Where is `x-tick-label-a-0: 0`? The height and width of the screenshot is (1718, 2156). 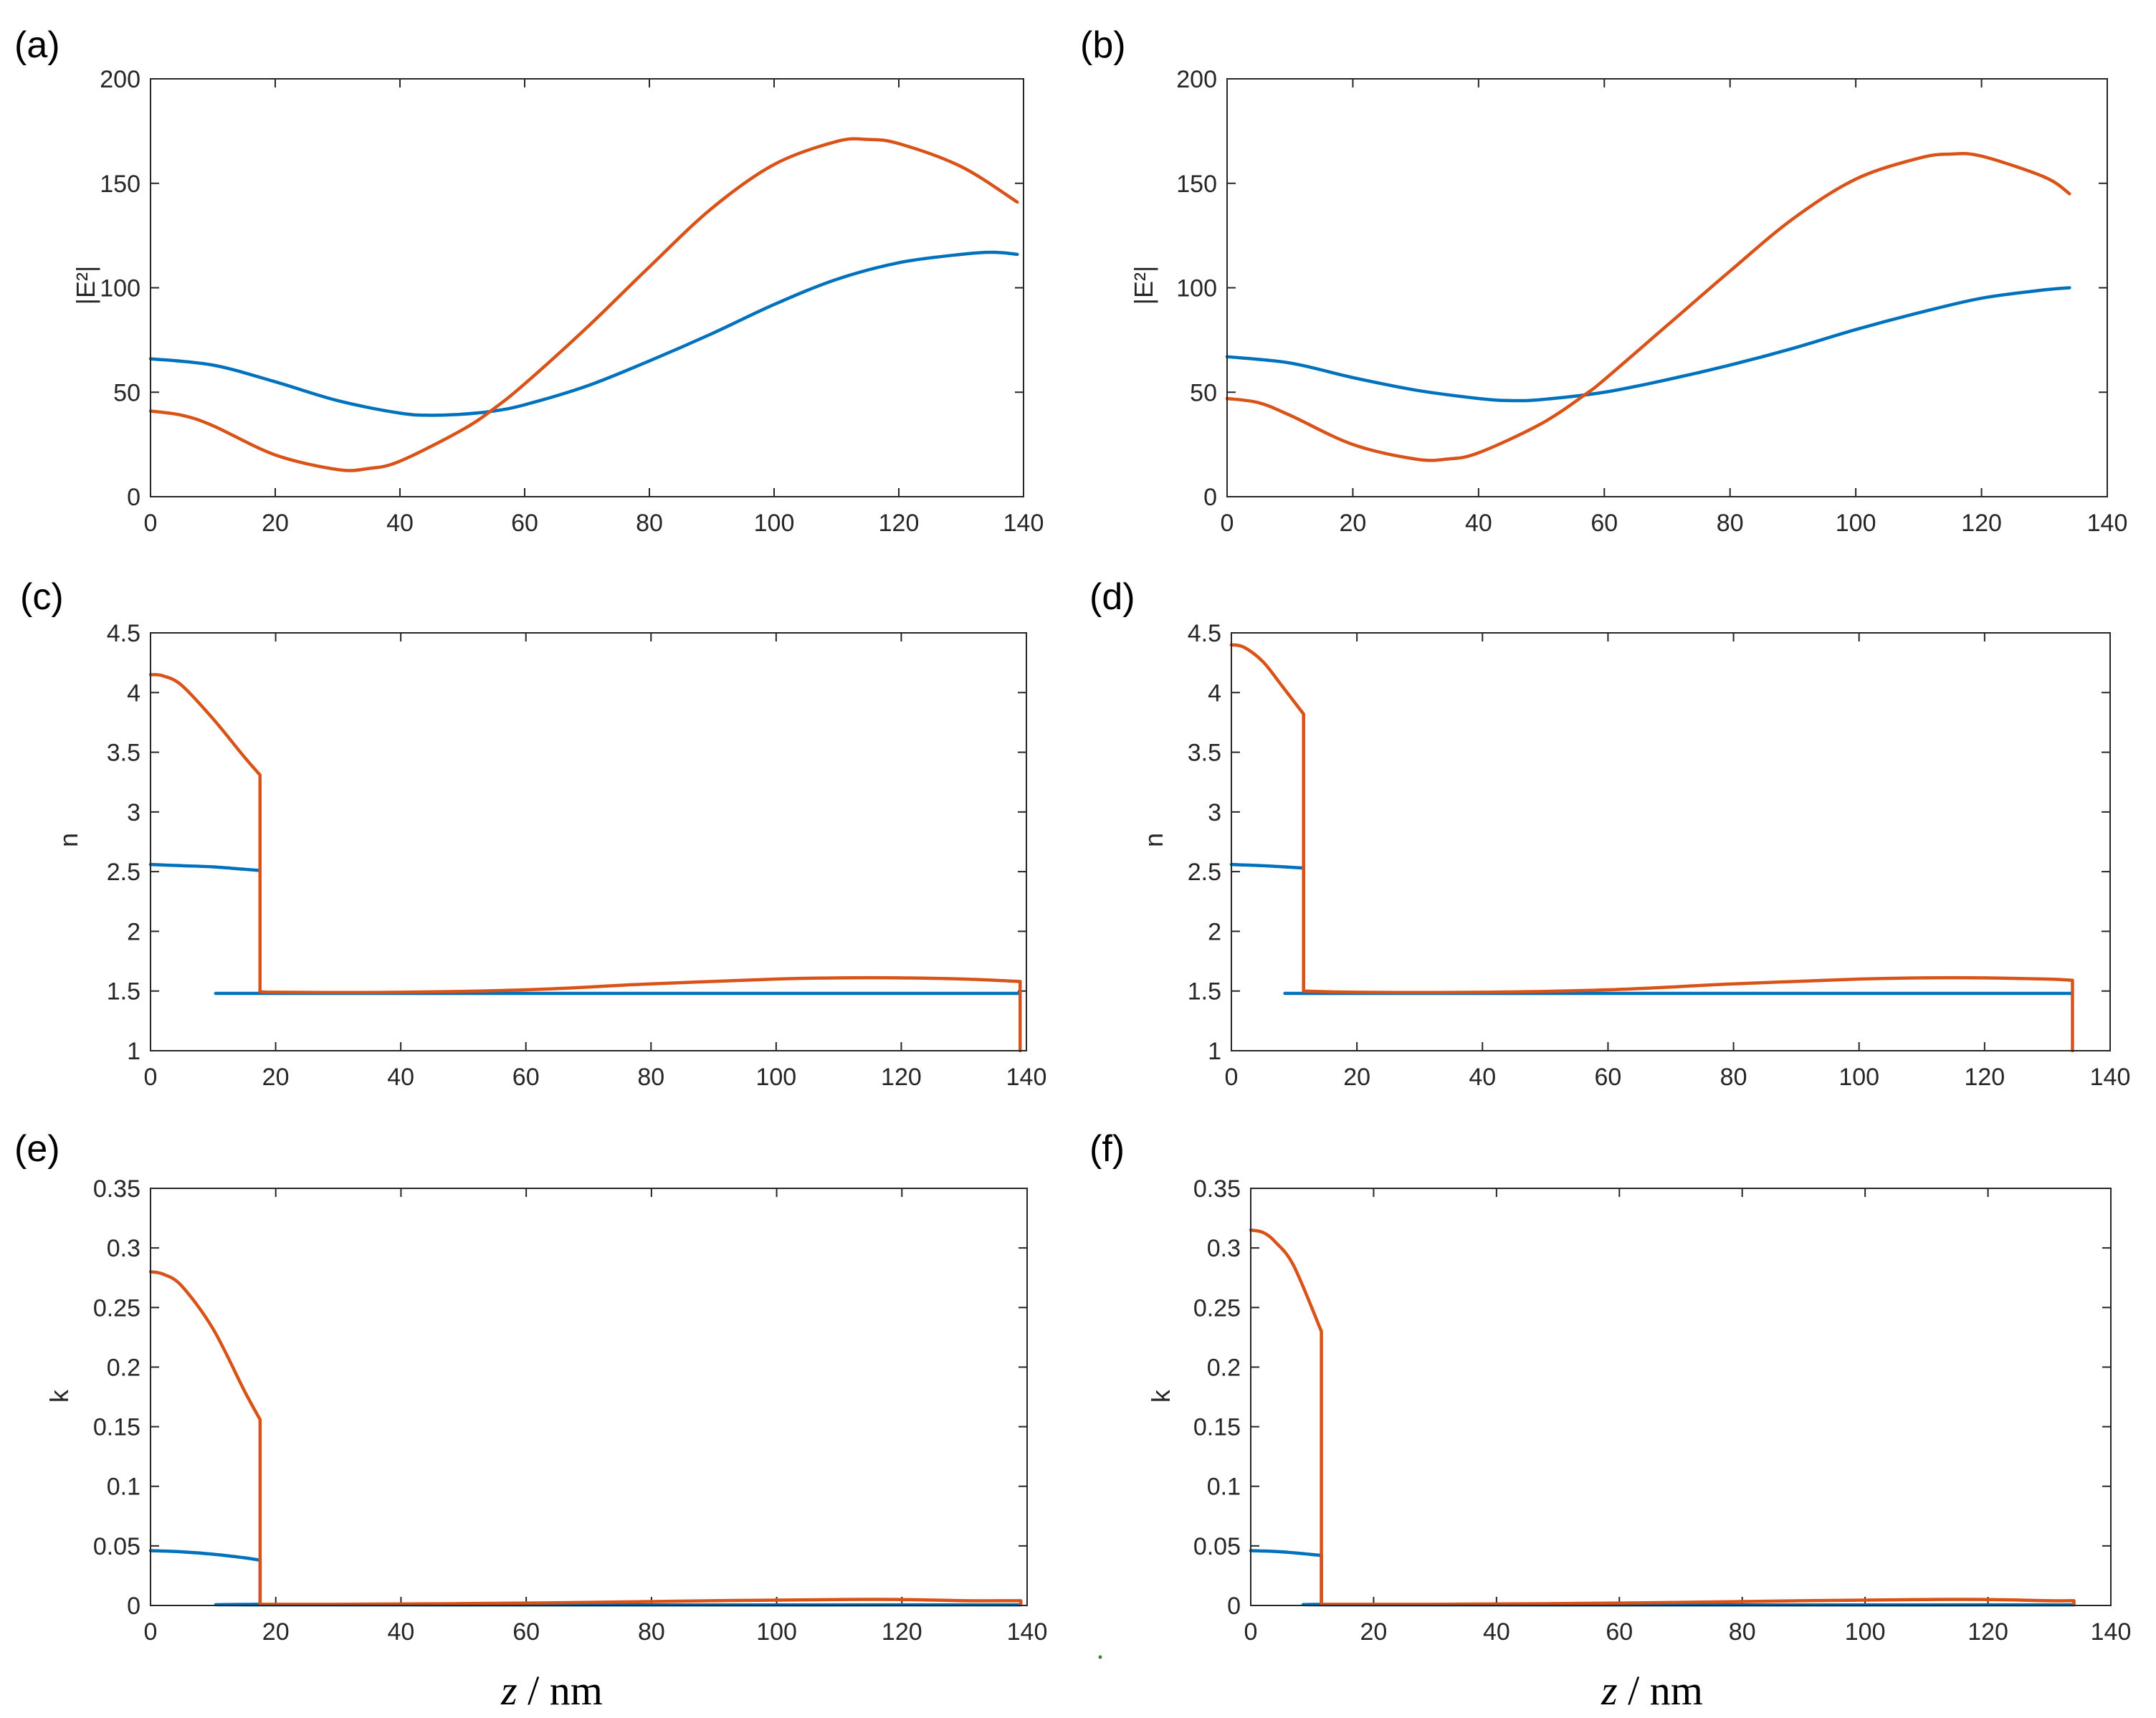
x-tick-label-a-0: 0 is located at coordinates (151, 523).